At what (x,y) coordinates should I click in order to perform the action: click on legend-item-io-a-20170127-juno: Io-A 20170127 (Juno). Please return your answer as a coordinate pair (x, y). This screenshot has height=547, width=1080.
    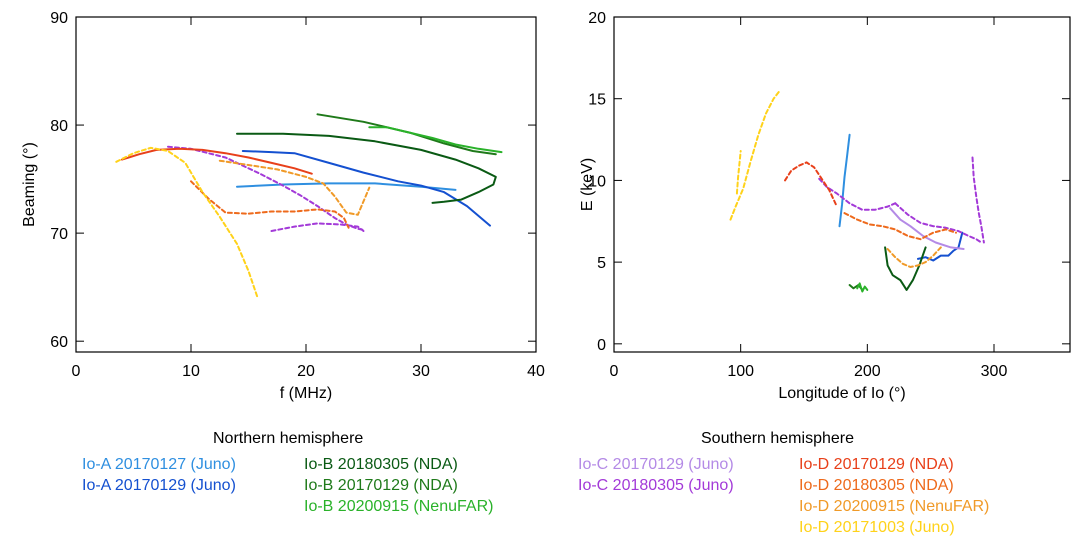
    Looking at the image, I should click on (159, 464).